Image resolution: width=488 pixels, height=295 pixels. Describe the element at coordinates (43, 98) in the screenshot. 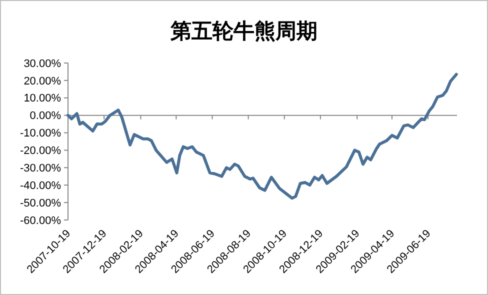

I see `y-tick-label: 10.00%` at that location.